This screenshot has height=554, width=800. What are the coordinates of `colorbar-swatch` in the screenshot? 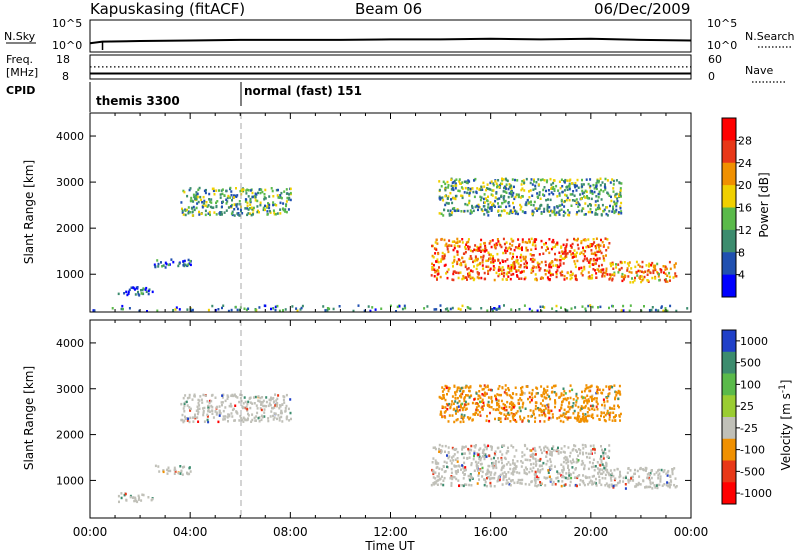 It's located at (729, 286).